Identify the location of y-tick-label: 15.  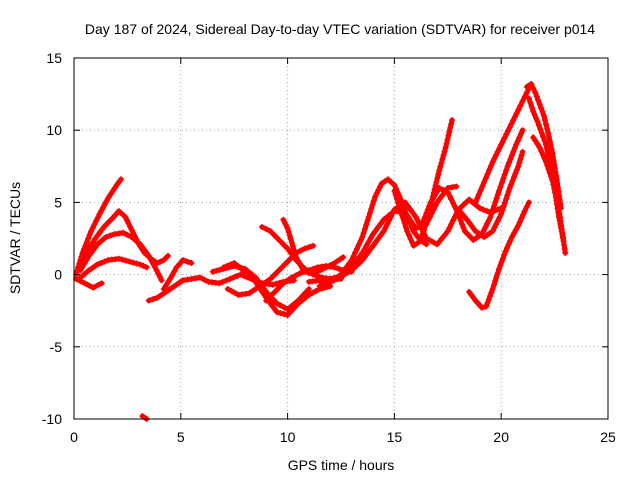
(54, 58).